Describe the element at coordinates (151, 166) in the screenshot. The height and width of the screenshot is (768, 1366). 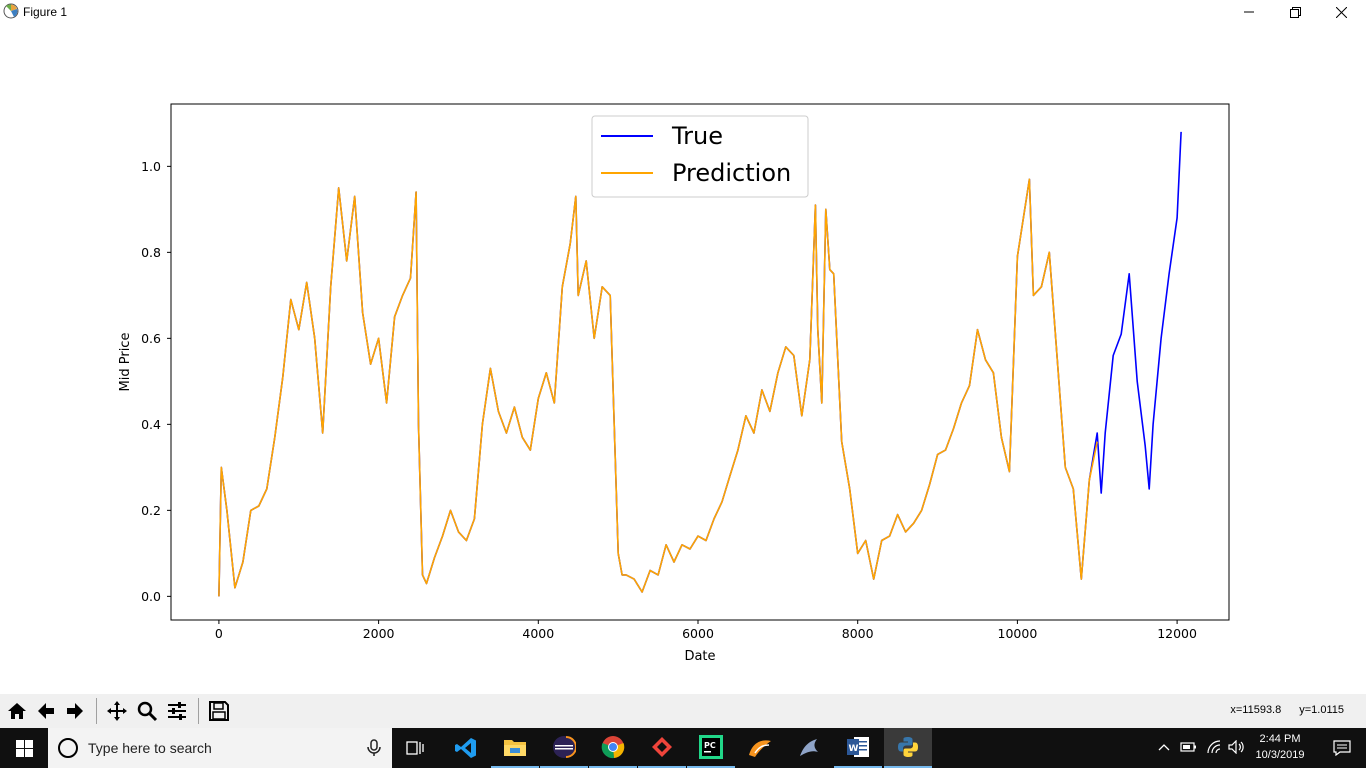
I see `y-tick-label: 1.0` at that location.